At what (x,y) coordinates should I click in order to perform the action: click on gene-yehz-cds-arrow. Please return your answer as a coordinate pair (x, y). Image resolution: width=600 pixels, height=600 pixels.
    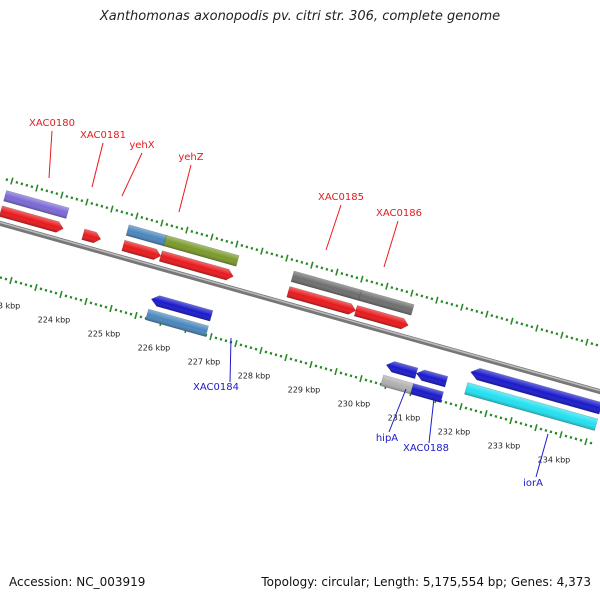
    Looking at the image, I should click on (196, 266).